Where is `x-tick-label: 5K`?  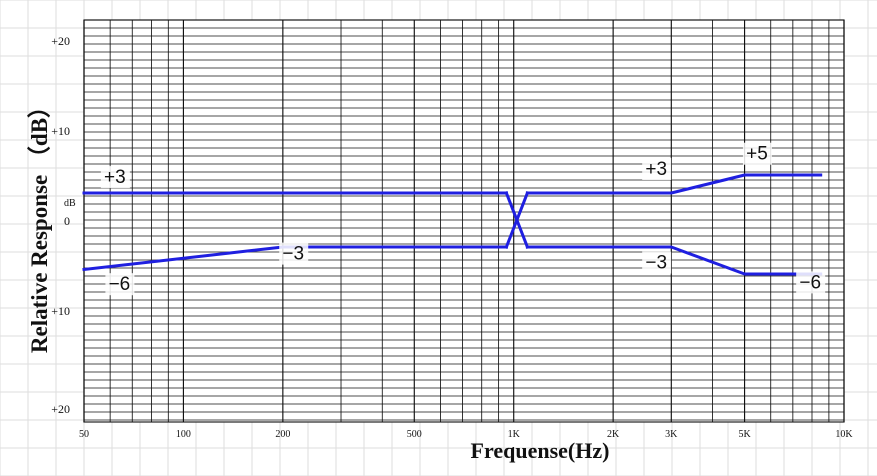 x-tick-label: 5K is located at coordinates (744, 434).